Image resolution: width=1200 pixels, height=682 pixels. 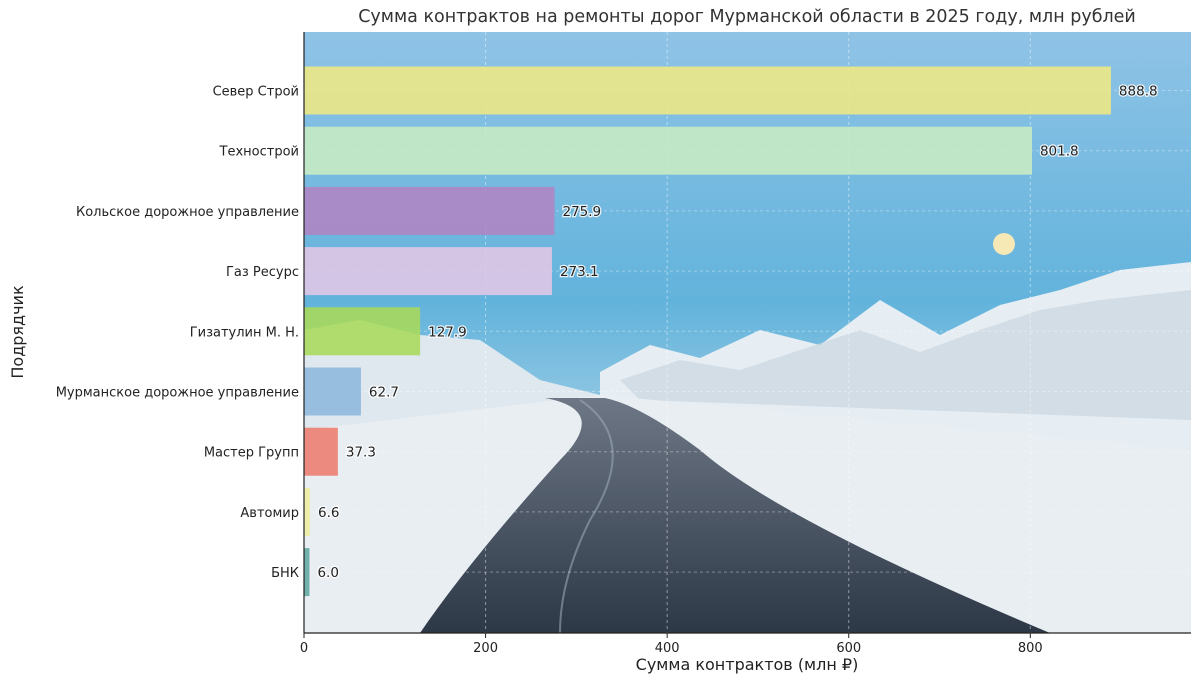 I want to click on x-tick-label: 600, so click(x=848, y=648).